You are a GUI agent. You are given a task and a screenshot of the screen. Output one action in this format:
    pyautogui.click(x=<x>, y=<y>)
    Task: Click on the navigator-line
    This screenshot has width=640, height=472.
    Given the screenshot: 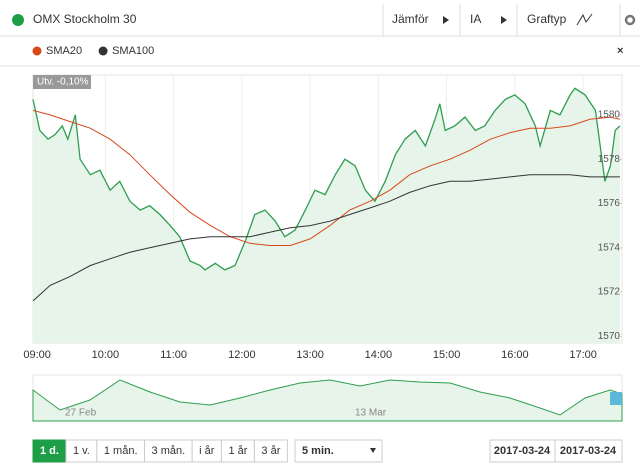 What is the action you would take?
    pyautogui.click(x=327, y=400)
    